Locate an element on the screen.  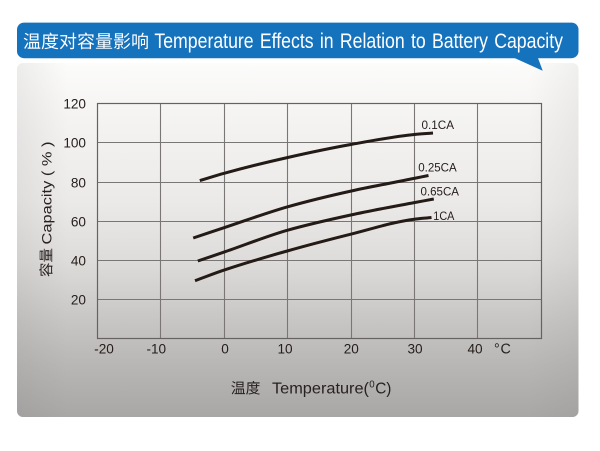
svg-text: 0.25CA is located at coordinates (437, 167).